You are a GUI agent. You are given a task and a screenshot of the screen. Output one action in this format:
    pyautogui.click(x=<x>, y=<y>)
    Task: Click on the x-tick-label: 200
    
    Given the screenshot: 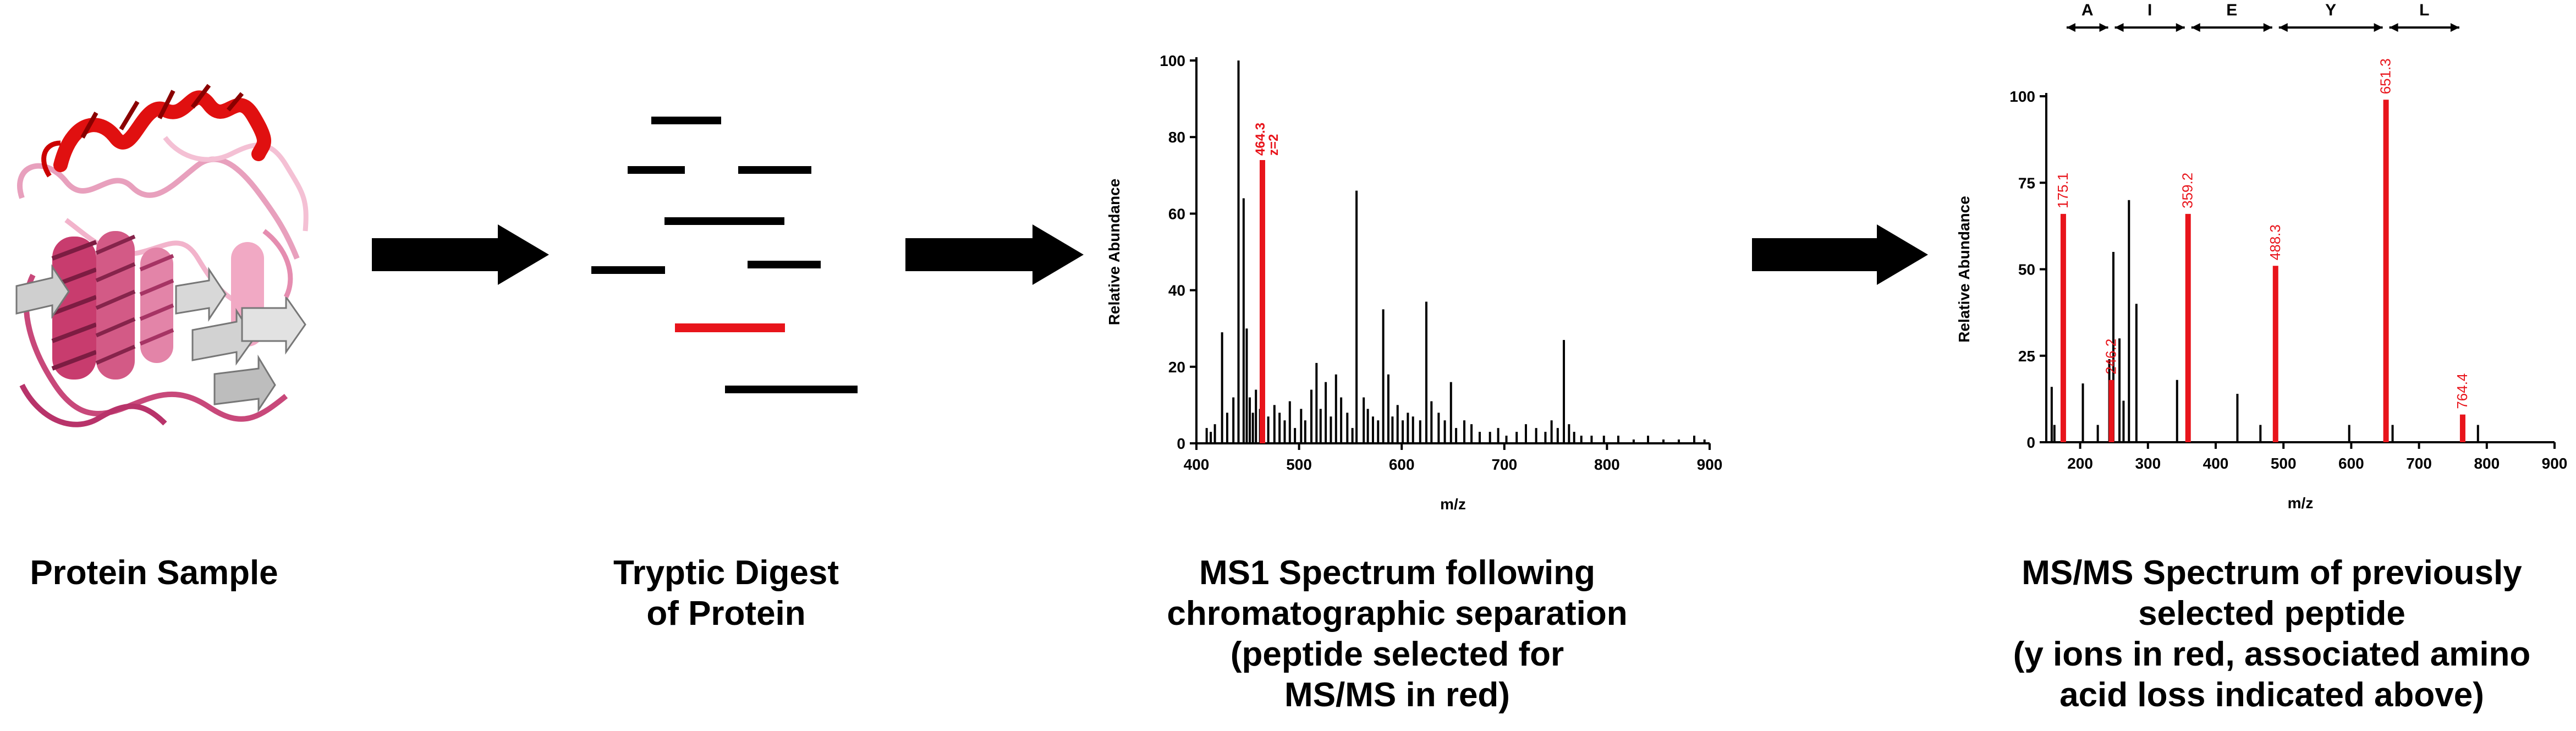 What is the action you would take?
    pyautogui.click(x=2080, y=464)
    